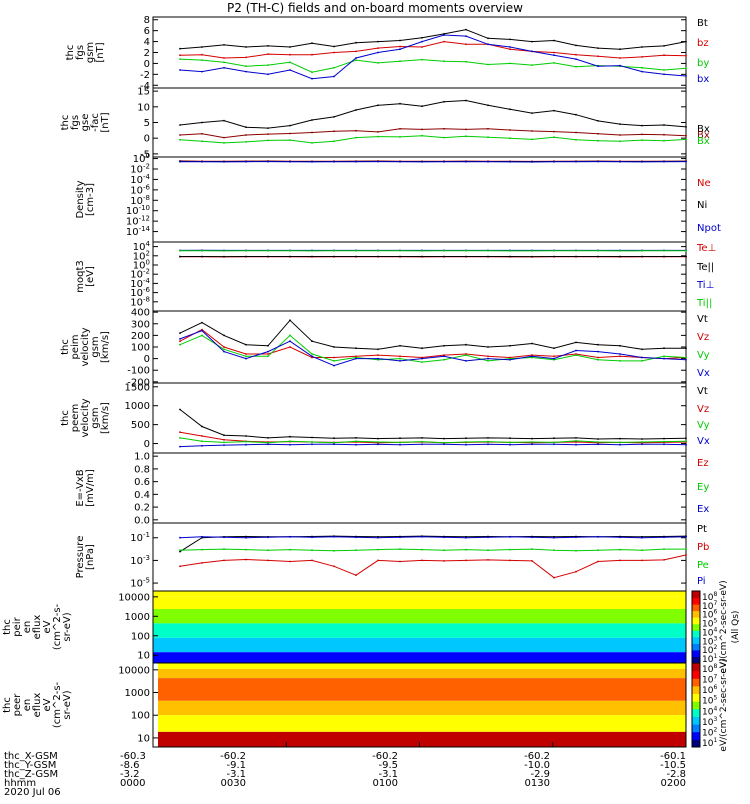  Describe the element at coordinates (705, 267) in the screenshot. I see `legend-entry: Te||` at that location.